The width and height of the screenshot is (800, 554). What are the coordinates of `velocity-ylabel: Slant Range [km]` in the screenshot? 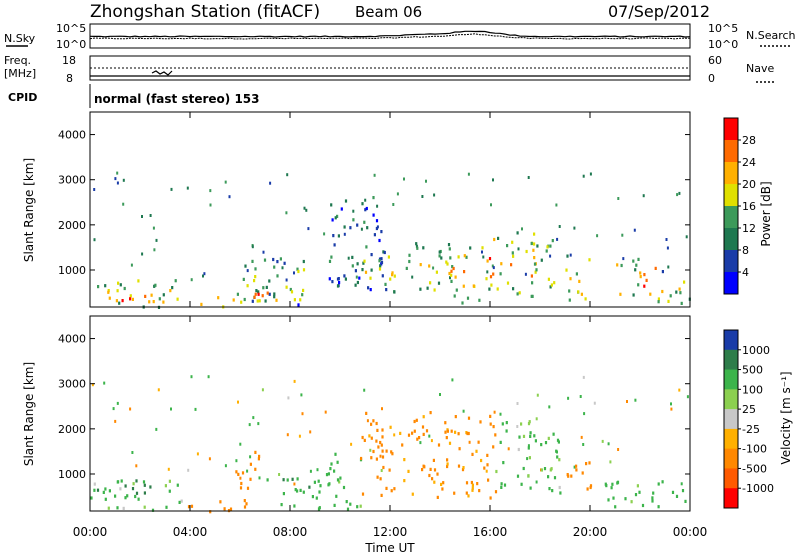 It's located at (29, 414).